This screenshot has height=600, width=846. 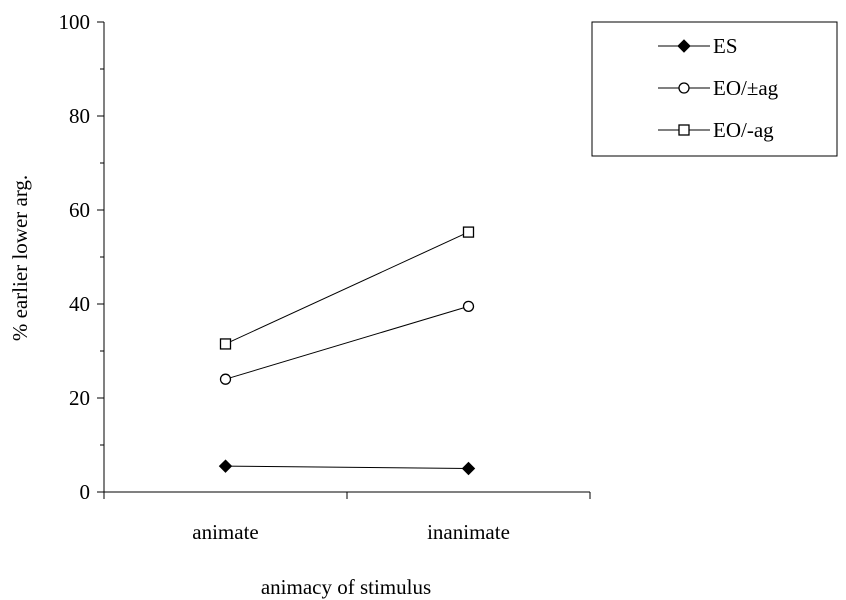 I want to click on y-tick-label: 40, so click(x=79, y=304).